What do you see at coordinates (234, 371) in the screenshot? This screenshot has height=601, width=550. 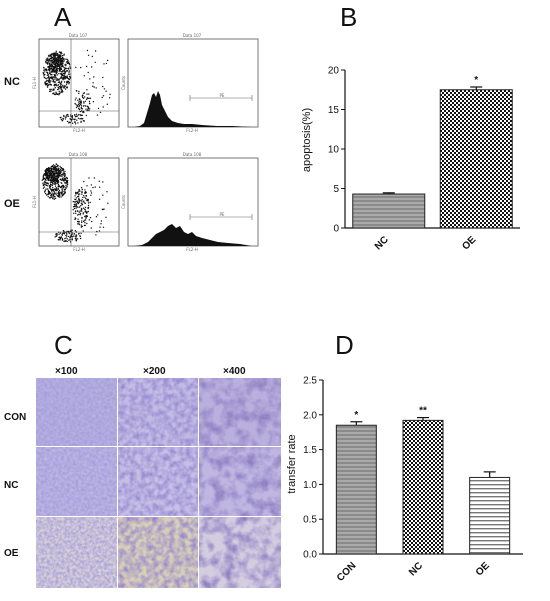 I see `mag-label-400: ×400` at bounding box center [234, 371].